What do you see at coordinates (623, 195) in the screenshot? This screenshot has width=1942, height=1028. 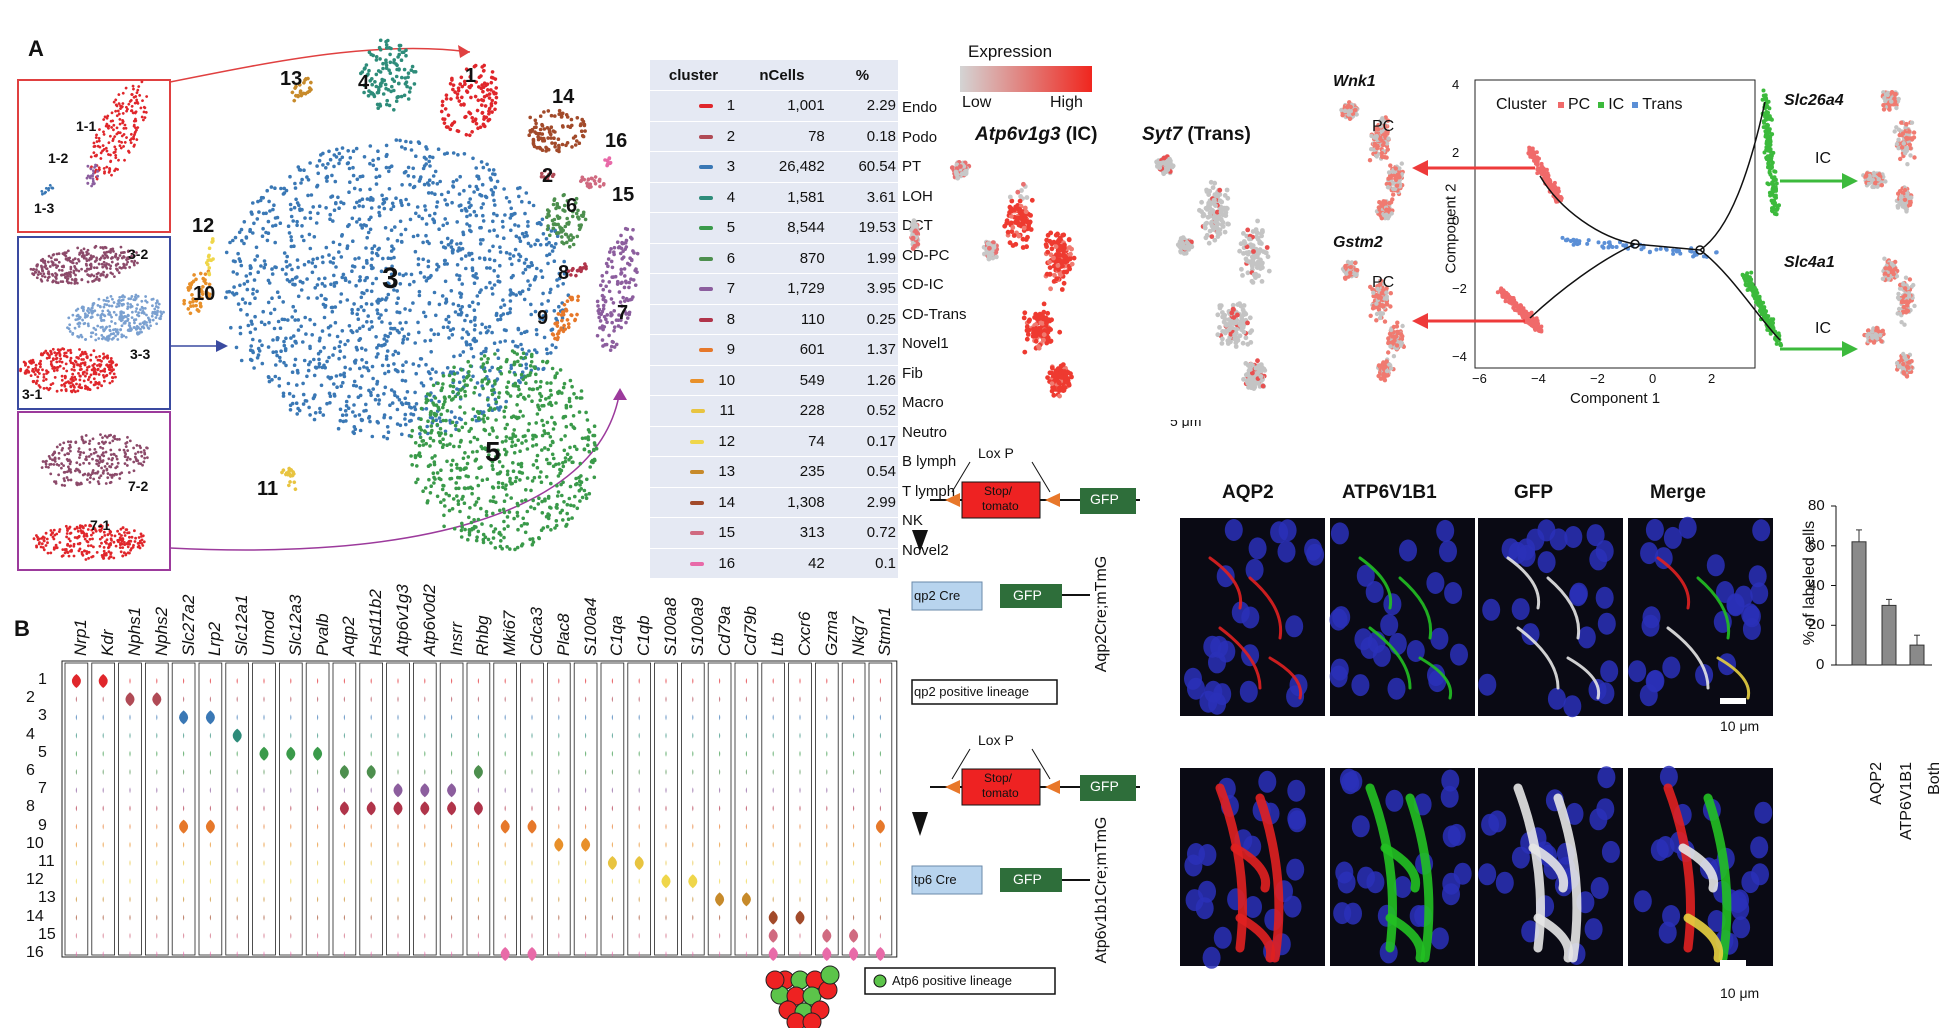 I see `tsne-label-15: 15` at bounding box center [623, 195].